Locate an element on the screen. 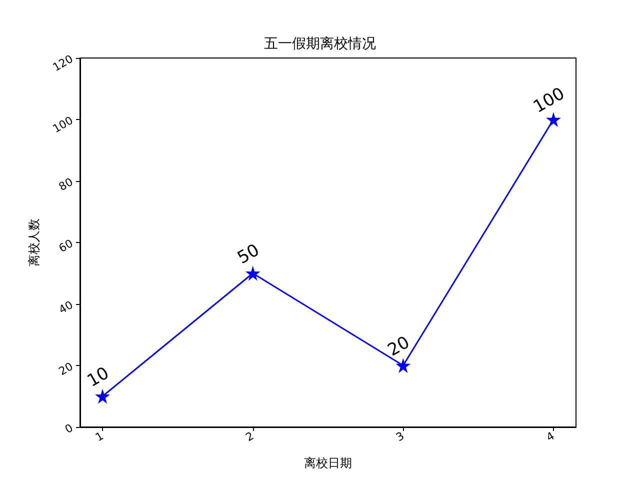 This screenshot has width=640, height=480. x-tick-label: 4 is located at coordinates (550, 436).